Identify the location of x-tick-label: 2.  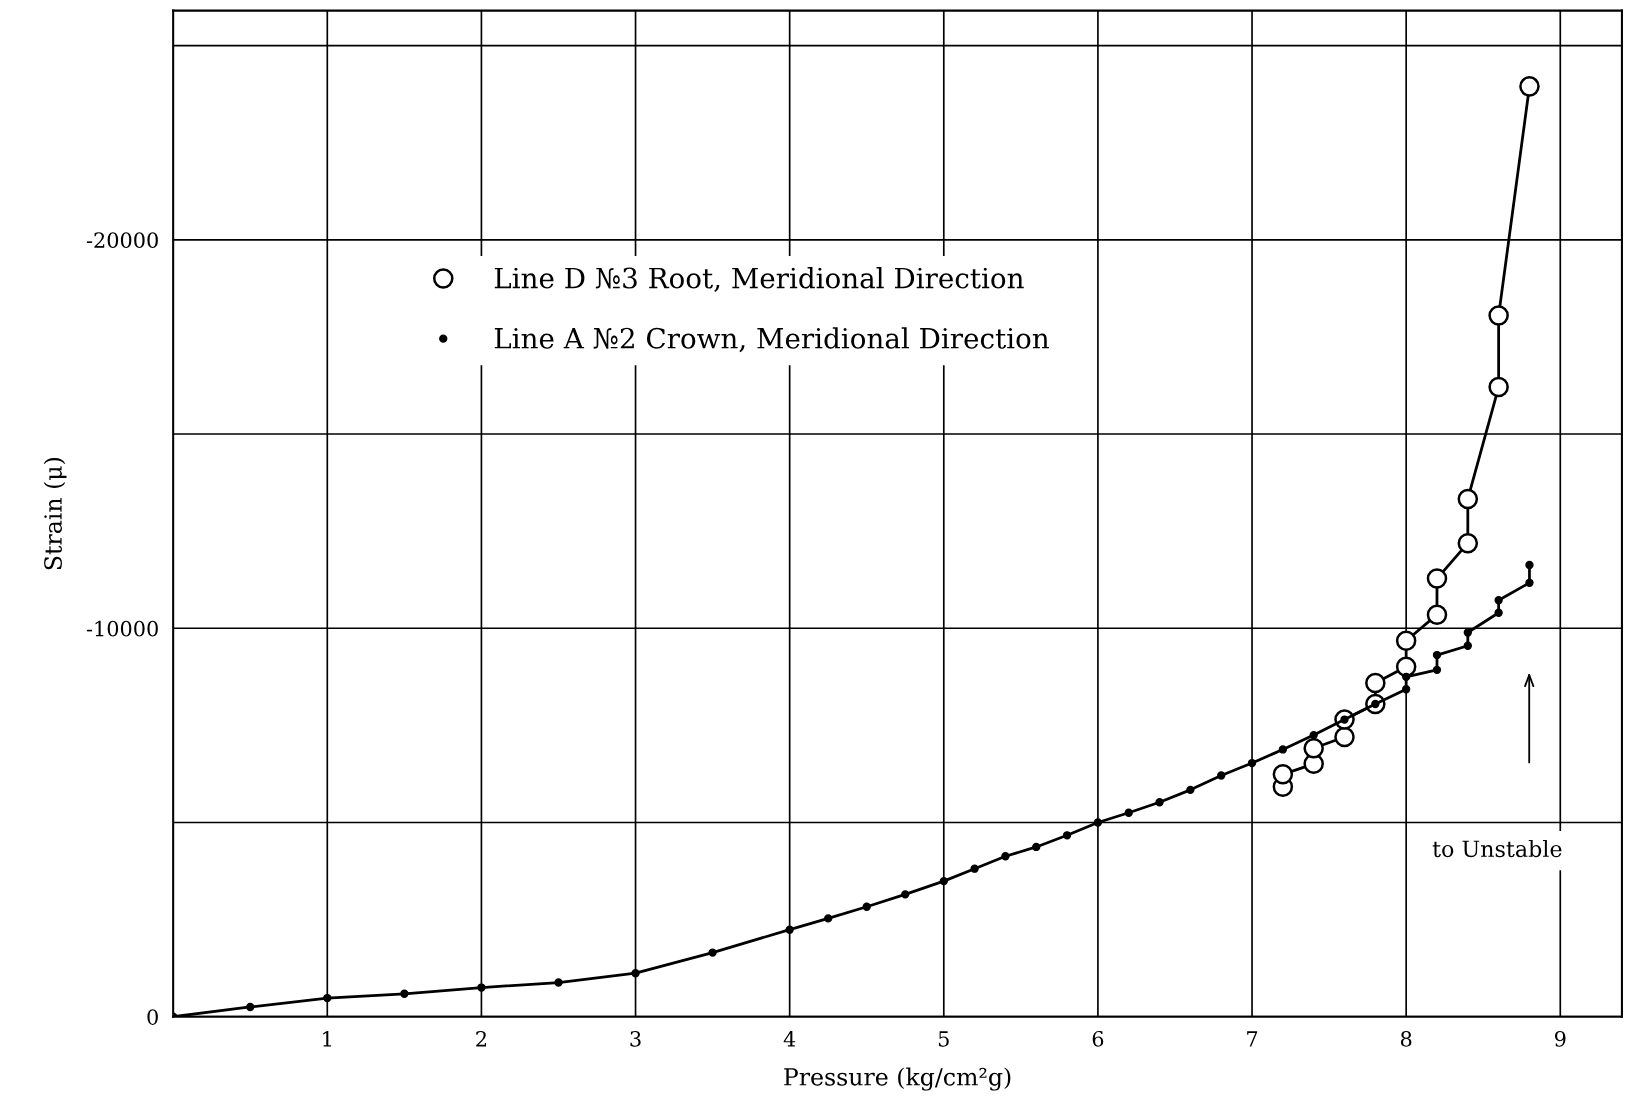
(481, 1038).